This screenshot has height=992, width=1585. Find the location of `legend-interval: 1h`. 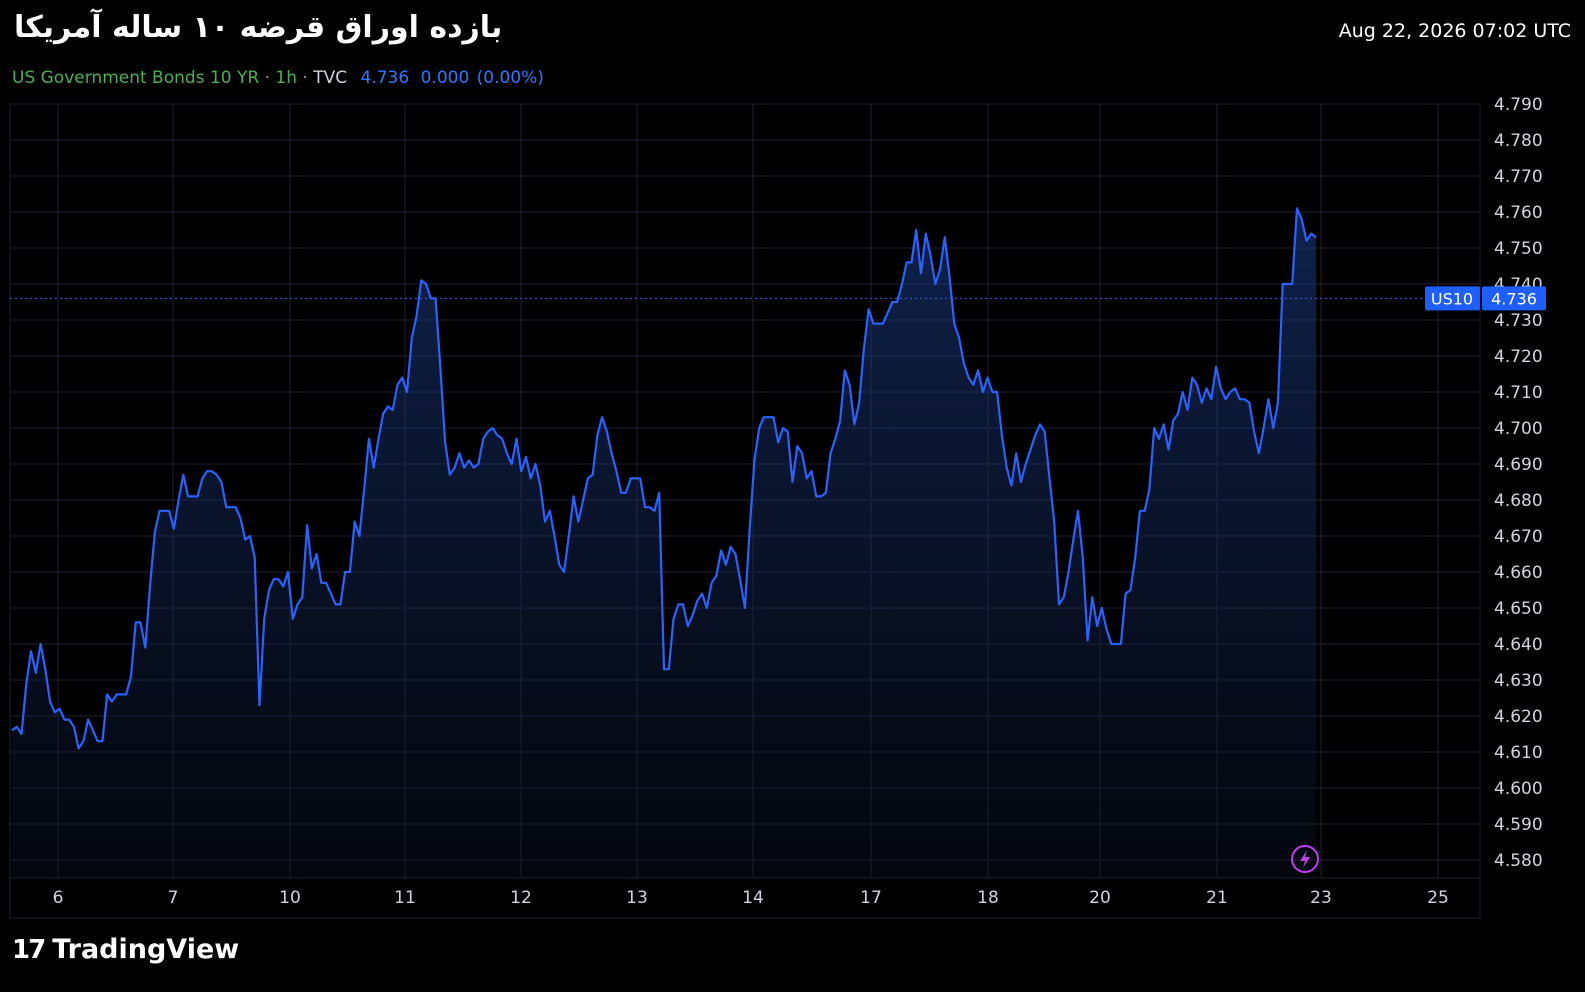

legend-interval: 1h is located at coordinates (286, 78).